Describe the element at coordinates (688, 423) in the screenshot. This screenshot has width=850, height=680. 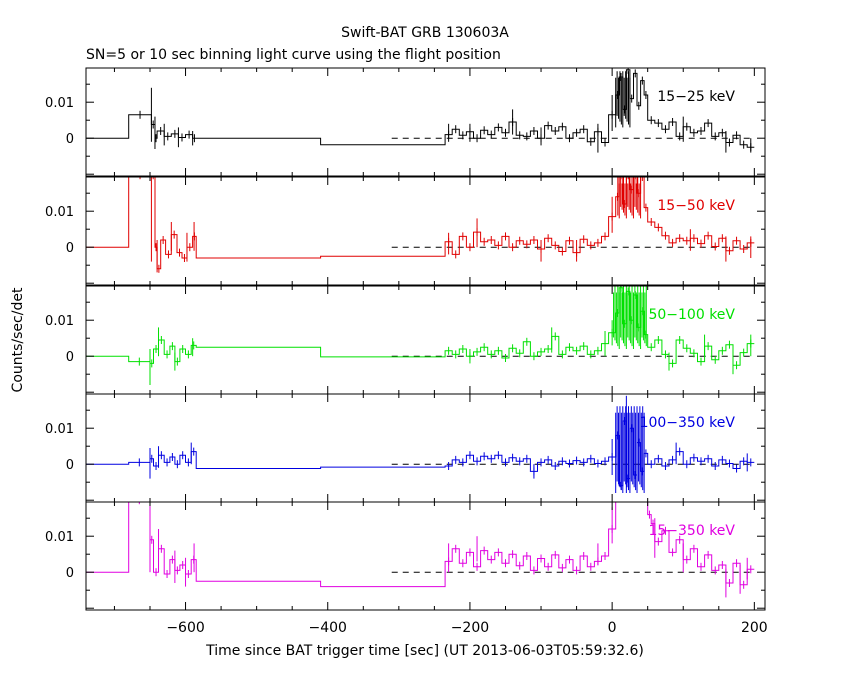
I see `energy-band-label: 100−350 keV` at that location.